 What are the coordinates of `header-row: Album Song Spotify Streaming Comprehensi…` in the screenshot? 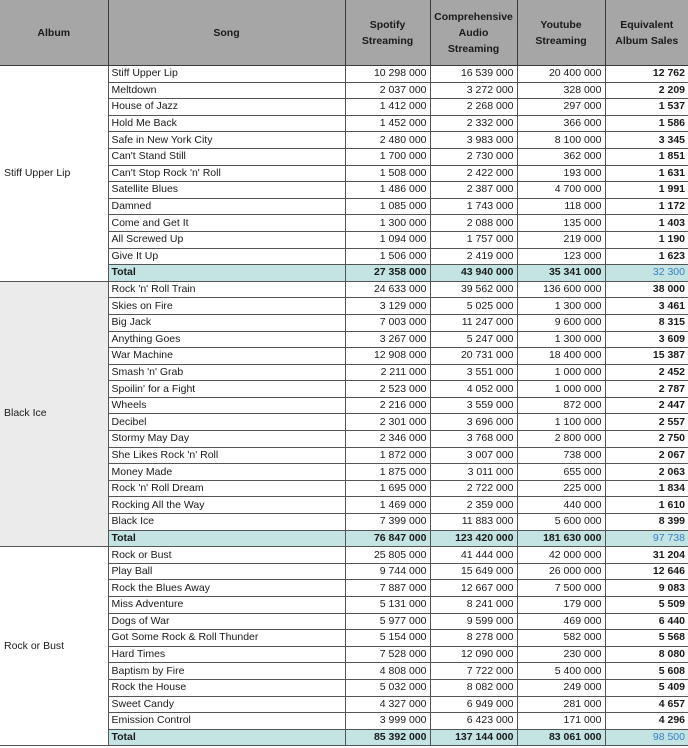 It's located at (344, 33).